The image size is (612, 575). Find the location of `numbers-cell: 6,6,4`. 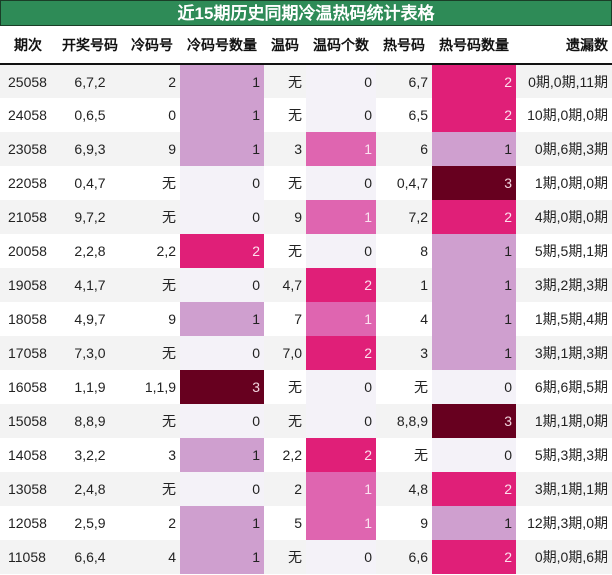

numbers-cell: 6,6,4 is located at coordinates (90, 557).